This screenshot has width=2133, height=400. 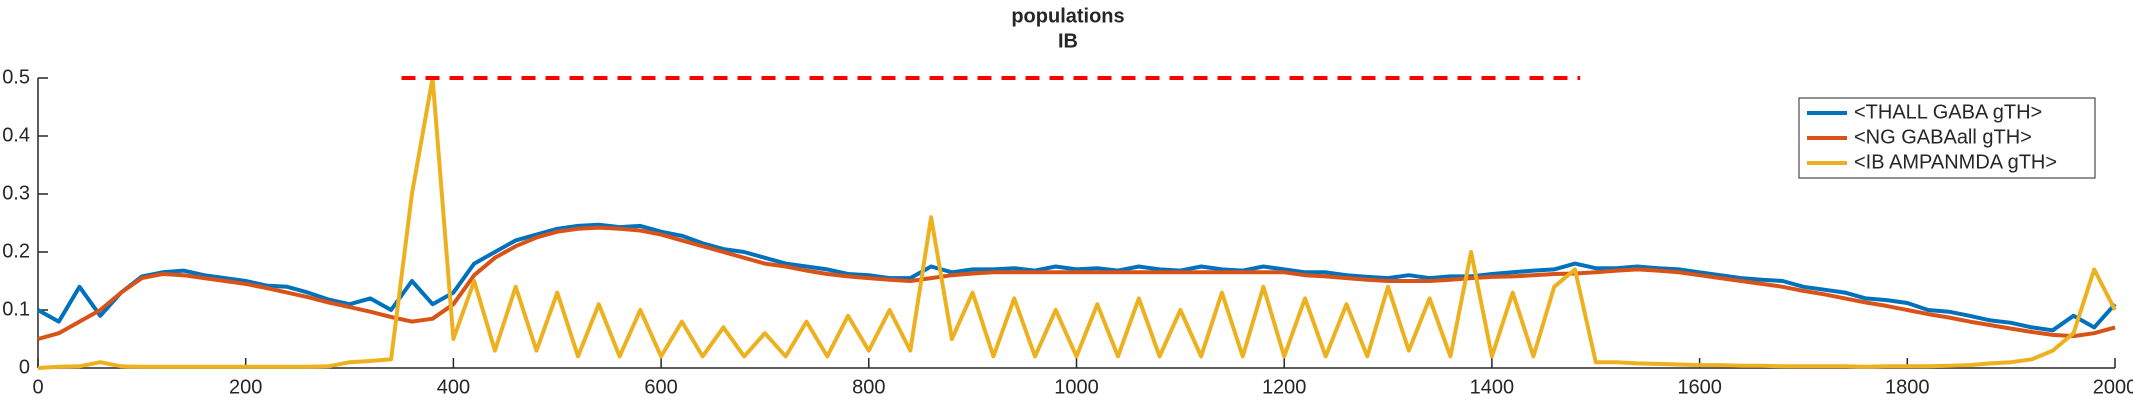 I want to click on x-tick-label: 1800, so click(x=1907, y=387).